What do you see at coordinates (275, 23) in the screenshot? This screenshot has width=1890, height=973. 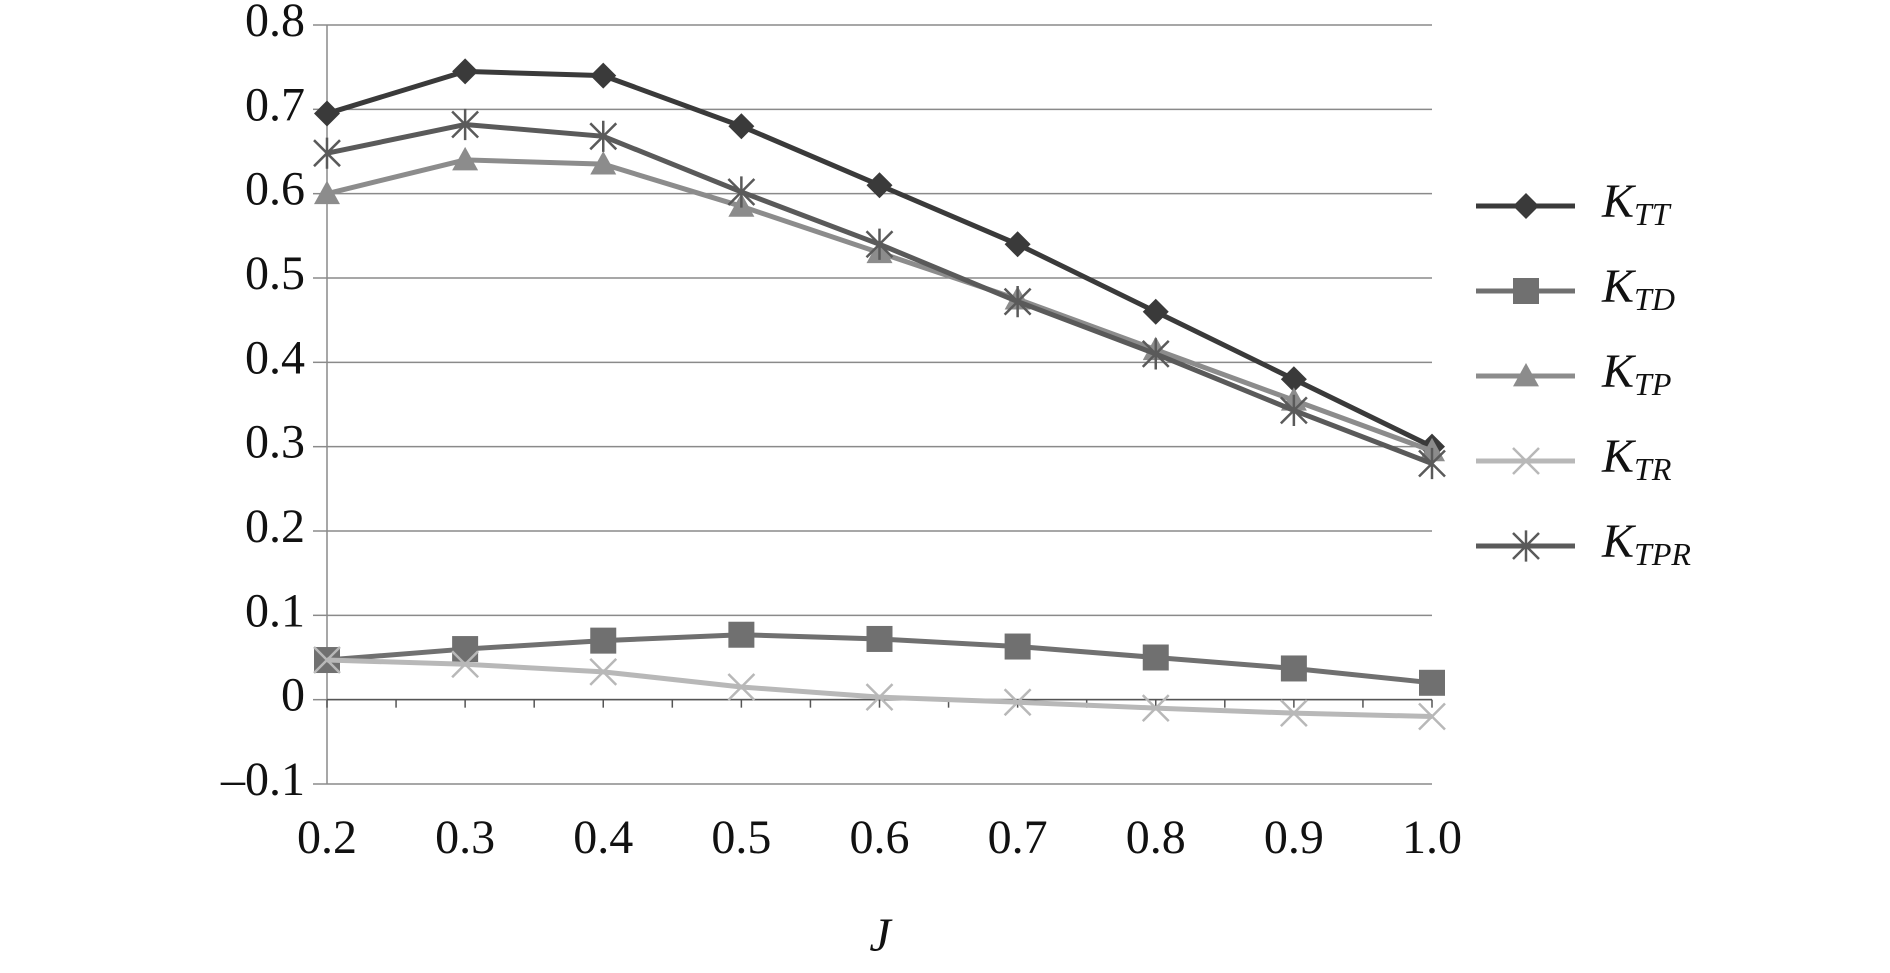 I see `y-tick-label: 0.8` at bounding box center [275, 23].